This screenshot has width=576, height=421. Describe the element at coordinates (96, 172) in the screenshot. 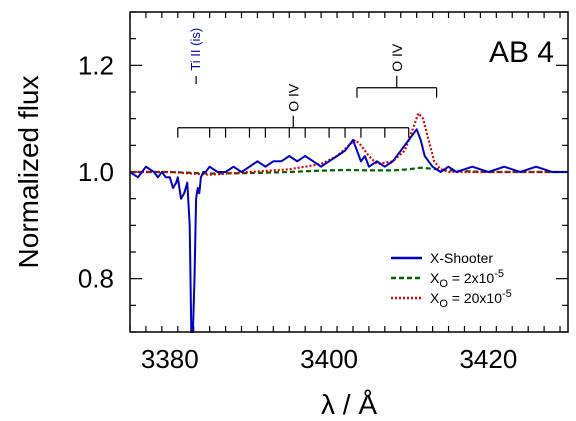

I see `y-tick-label: 1.0` at that location.